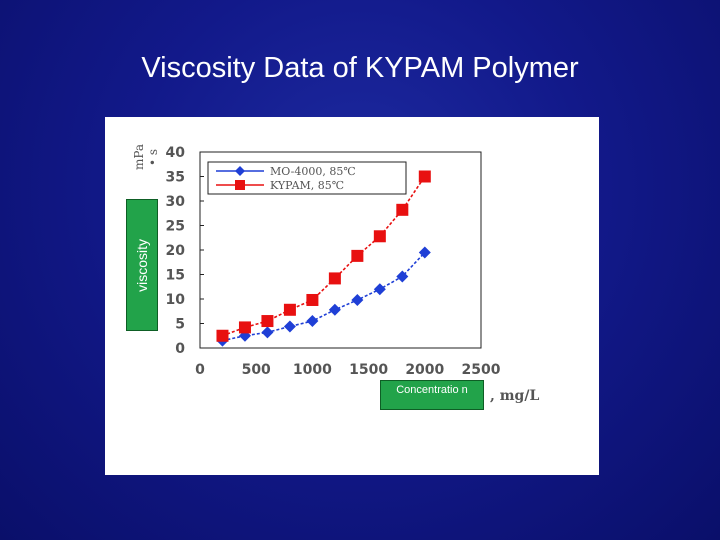 The image size is (720, 540). I want to click on slide-title: Viscosity Data of KYPAM Polymer, so click(360, 68).